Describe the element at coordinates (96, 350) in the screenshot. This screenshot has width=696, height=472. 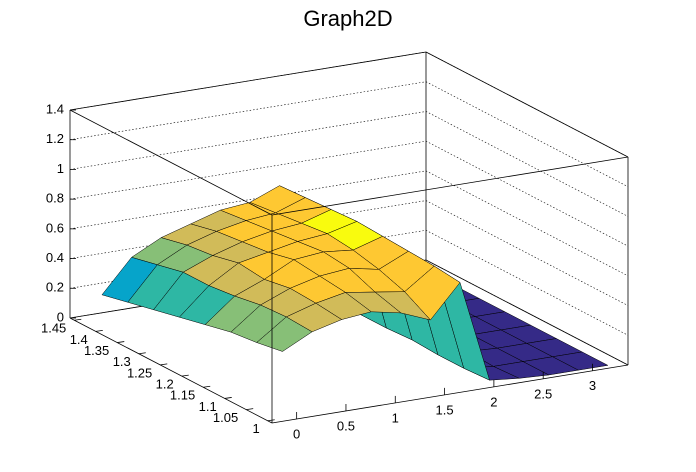
I see `y-tick-label: 1.35` at that location.